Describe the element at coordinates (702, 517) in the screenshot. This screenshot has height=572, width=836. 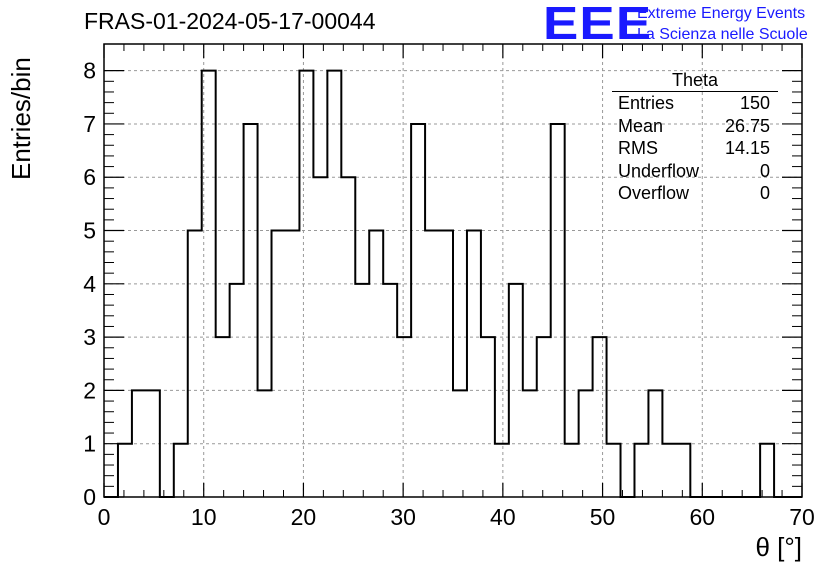
I see `x-tick-label: 60` at that location.